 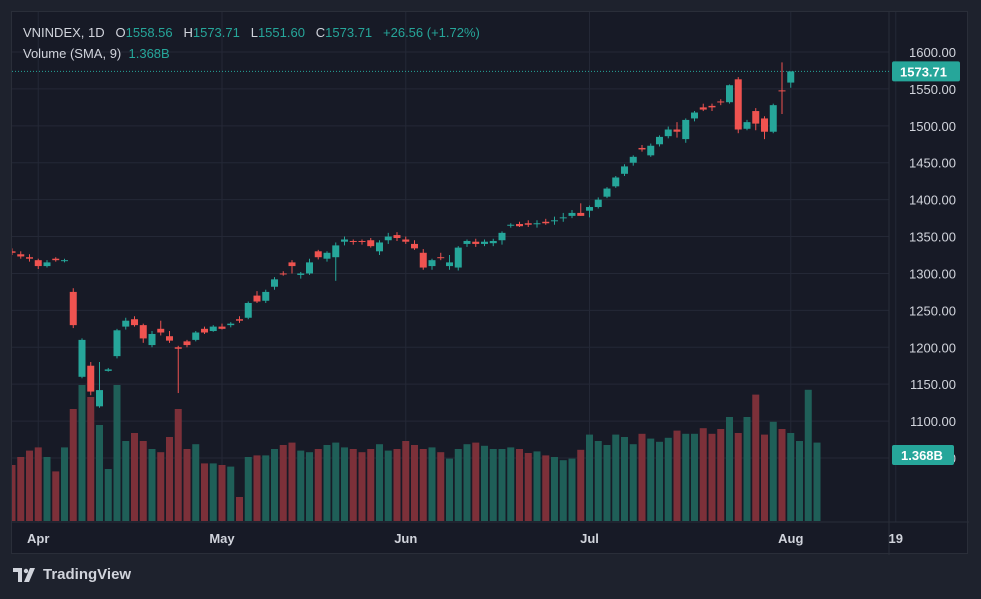 I want to click on time-tick-label: Jul, so click(x=589, y=538).